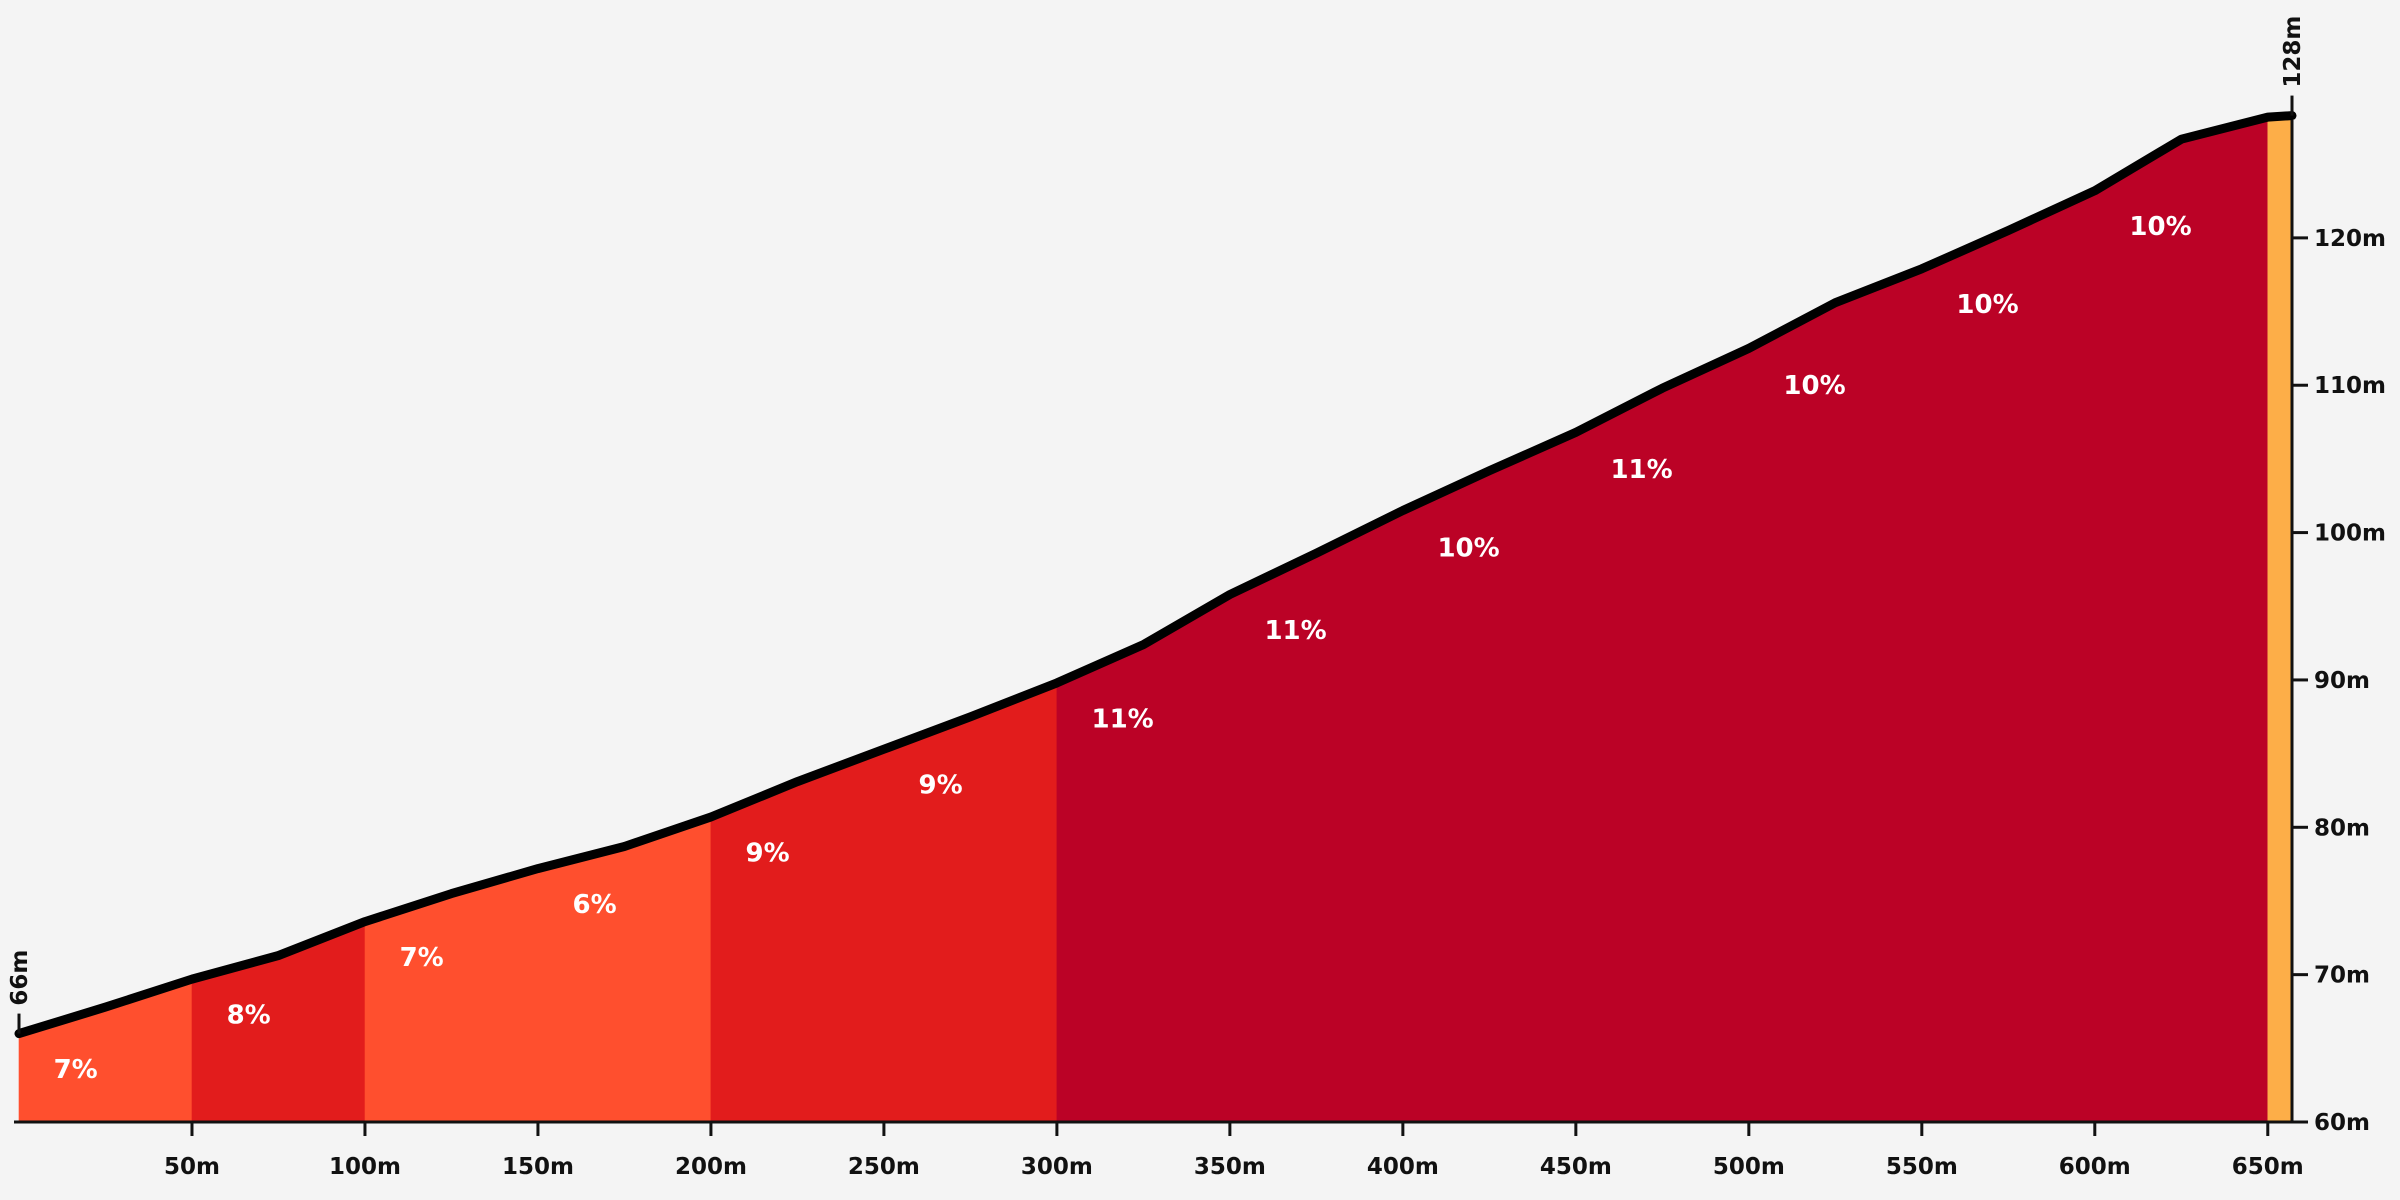  What do you see at coordinates (2350, 386) in the screenshot?
I see `y-tick-label: 110m` at bounding box center [2350, 386].